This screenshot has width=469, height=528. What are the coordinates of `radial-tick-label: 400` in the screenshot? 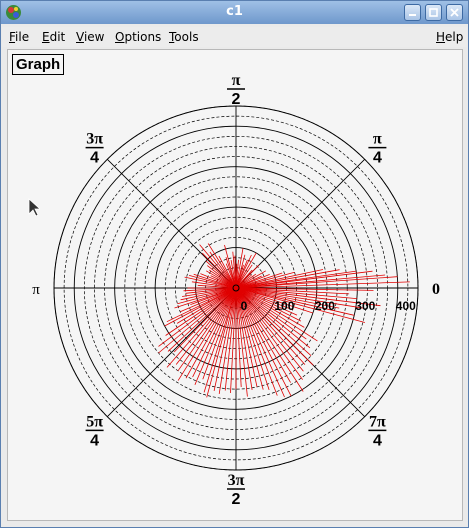 It's located at (406, 306).